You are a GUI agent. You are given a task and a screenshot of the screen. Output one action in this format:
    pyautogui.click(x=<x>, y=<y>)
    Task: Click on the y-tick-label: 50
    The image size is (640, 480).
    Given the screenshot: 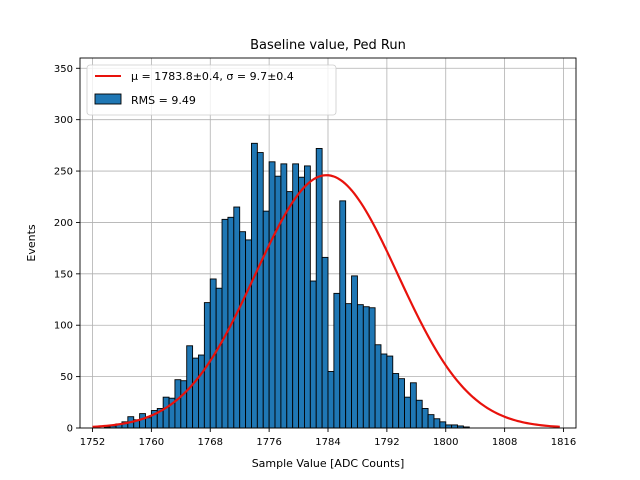 What is the action you would take?
    pyautogui.click(x=66, y=377)
    